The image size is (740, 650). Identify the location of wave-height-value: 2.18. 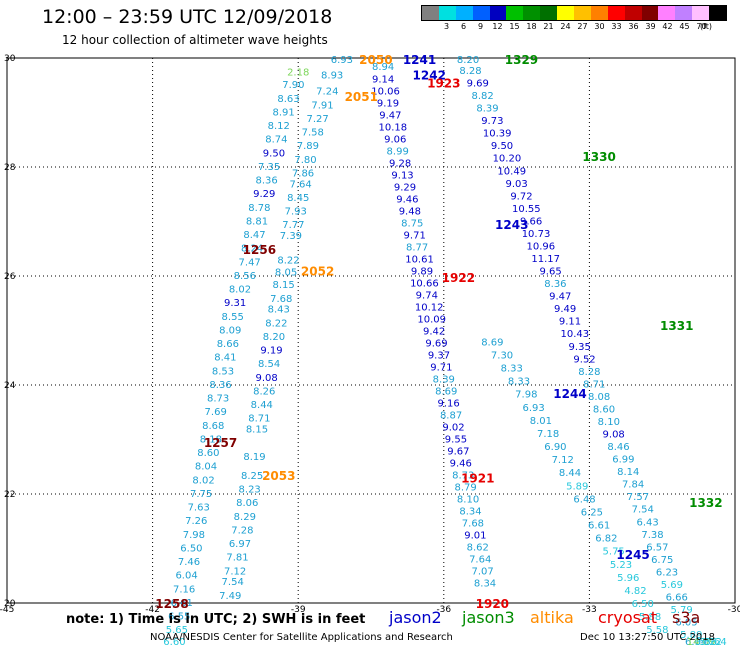
(298, 73).